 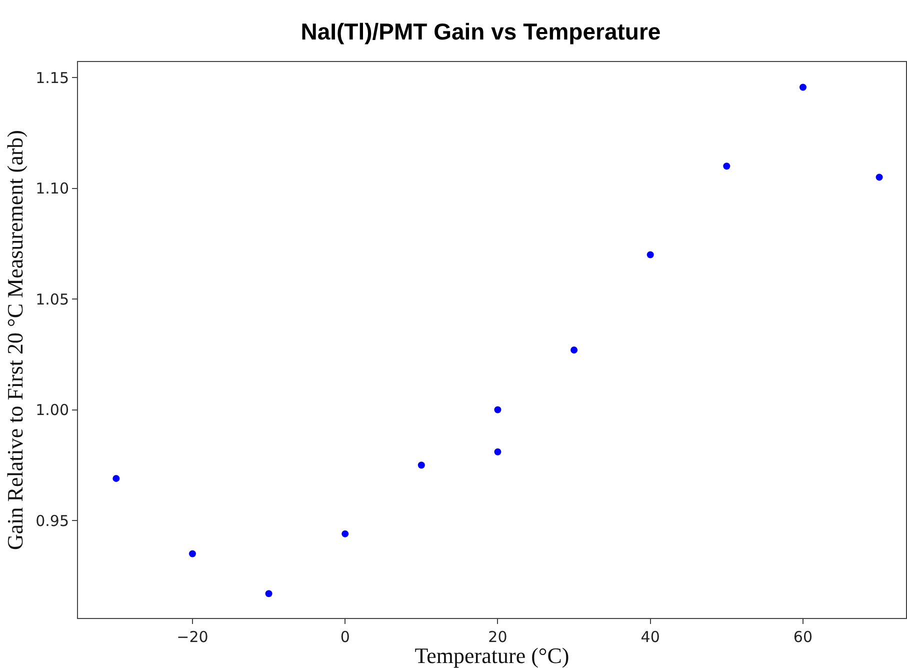 I want to click on x-axis-title: Temperature (°C), so click(x=492, y=655).